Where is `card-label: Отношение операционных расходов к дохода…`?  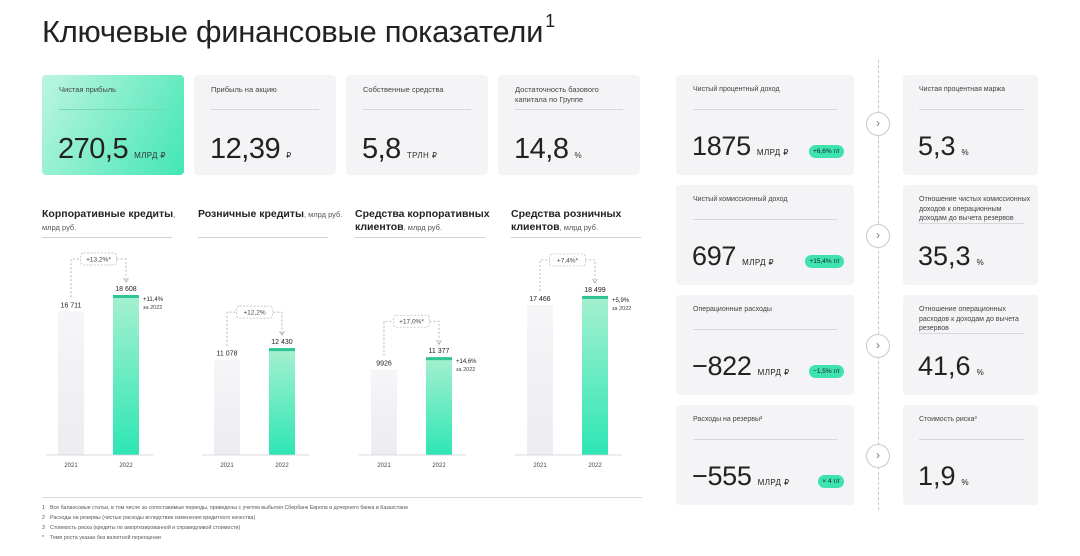
card-label: Отношение операционных расходов к дохода… is located at coordinates (969, 319).